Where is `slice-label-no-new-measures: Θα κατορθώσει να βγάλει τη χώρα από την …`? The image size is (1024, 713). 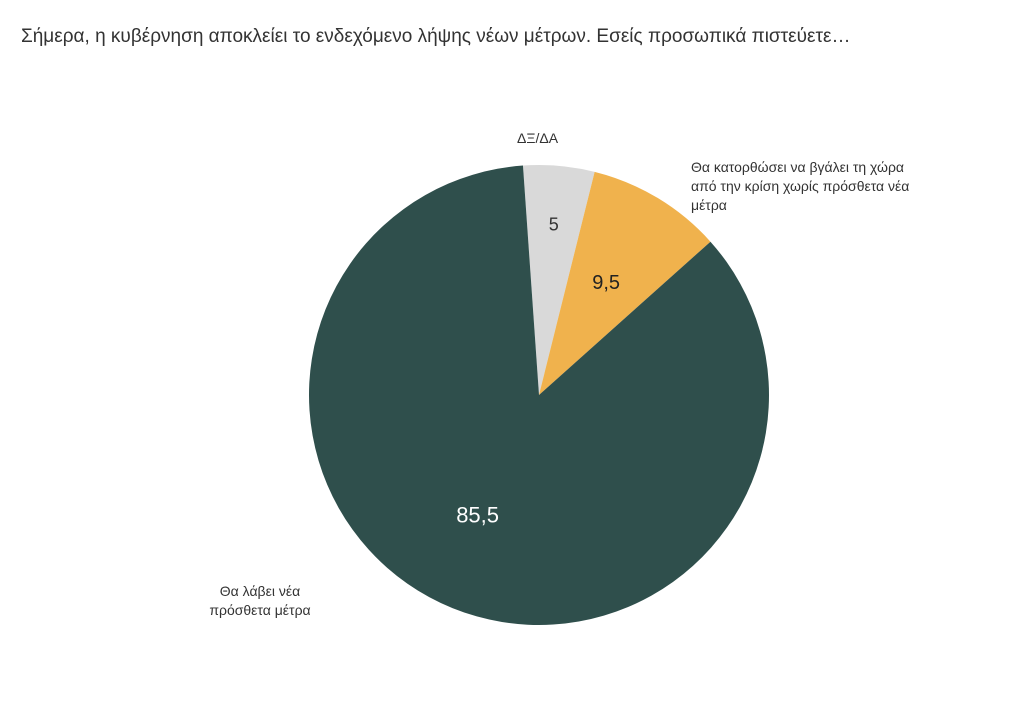
slice-label-no-new-measures: Θα κατορθώσει να βγάλει τη χώρα από την … is located at coordinates (800, 186).